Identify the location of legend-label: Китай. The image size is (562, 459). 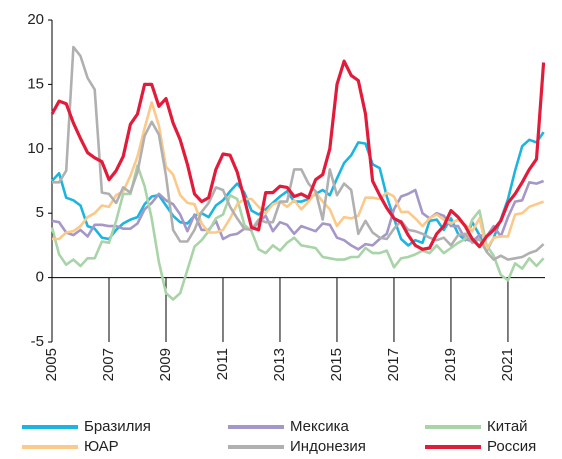
(507, 426).